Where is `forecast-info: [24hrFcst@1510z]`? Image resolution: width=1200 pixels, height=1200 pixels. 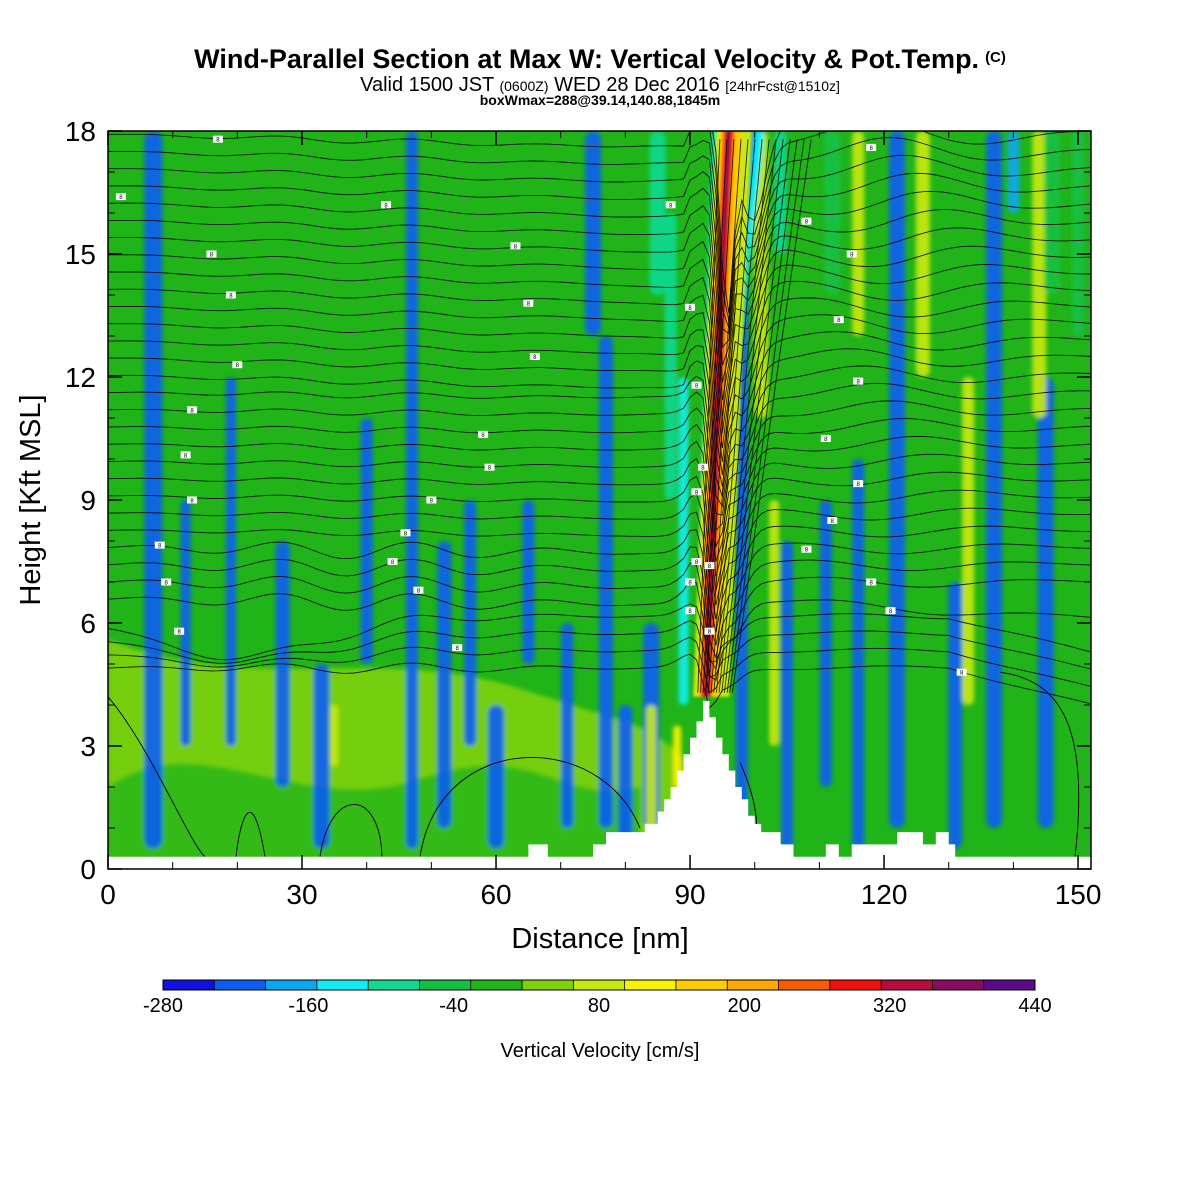 forecast-info: [24hrFcst@1510z] is located at coordinates (782, 86).